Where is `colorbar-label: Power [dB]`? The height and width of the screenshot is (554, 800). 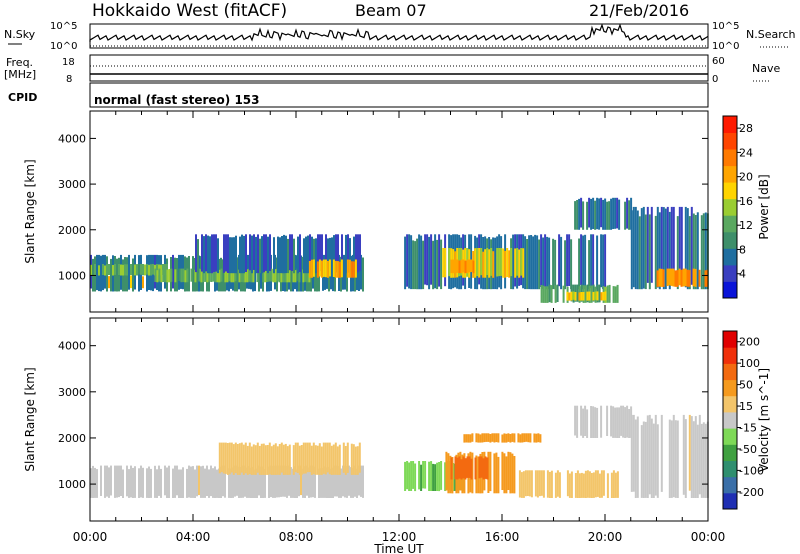 colorbar-label: Power [dB] is located at coordinates (764, 206).